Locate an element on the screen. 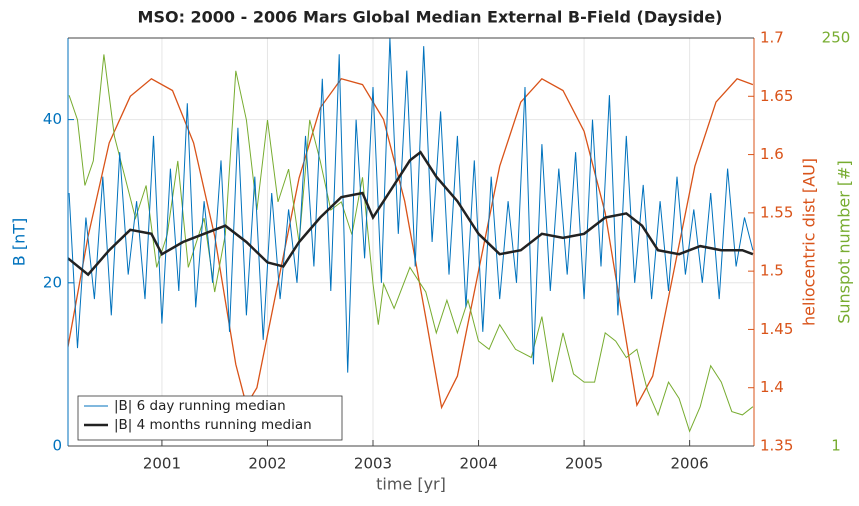 Image resolution: width=859 pixels, height=506 pixels. y2-tick-label: 1.4 is located at coordinates (772, 387).